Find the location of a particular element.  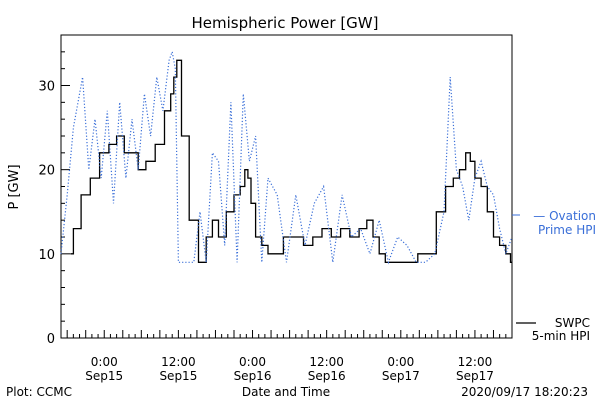

chart-title: Hemispheric Power [GW] is located at coordinates (285, 23).